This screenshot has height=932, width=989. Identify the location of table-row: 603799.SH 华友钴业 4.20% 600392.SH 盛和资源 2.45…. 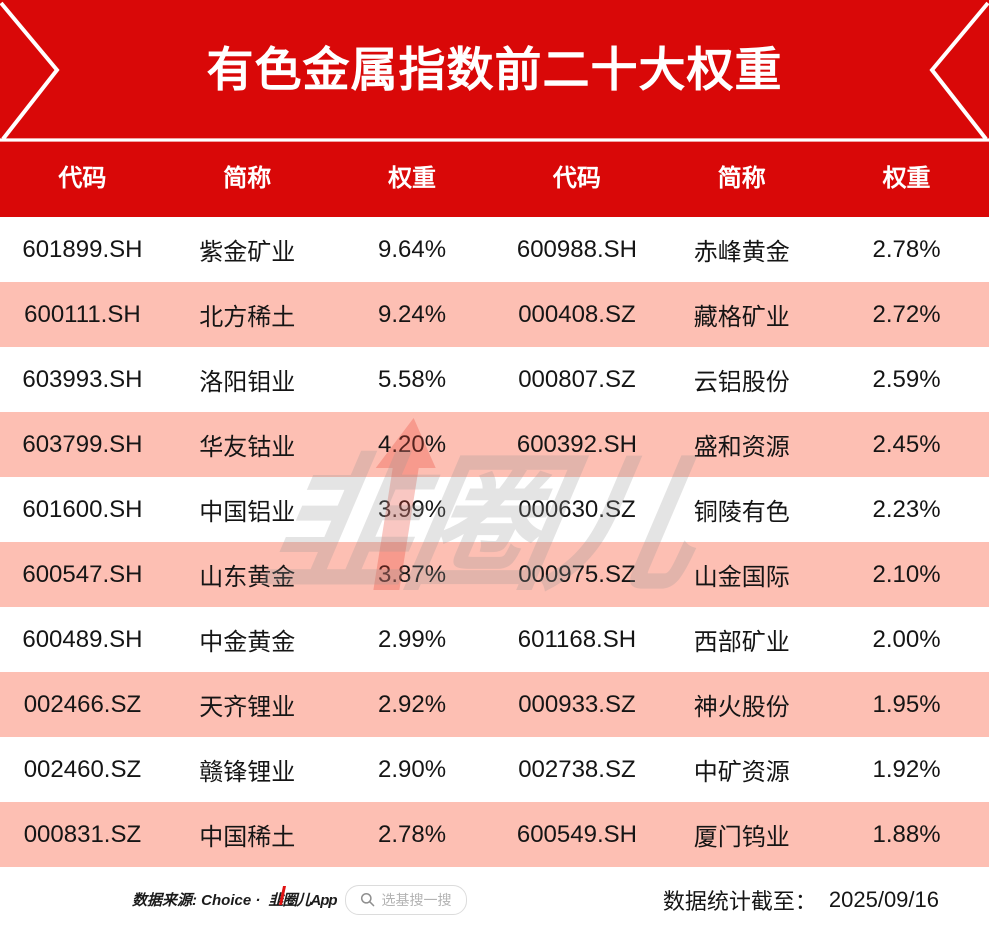
(494, 444).